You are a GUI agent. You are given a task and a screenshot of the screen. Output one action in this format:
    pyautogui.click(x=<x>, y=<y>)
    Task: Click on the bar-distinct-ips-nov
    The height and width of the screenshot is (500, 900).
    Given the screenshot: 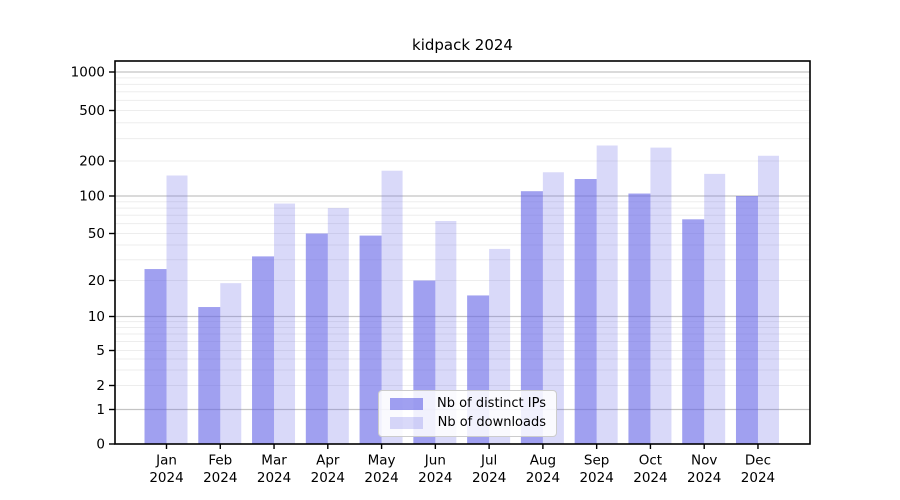 What is the action you would take?
    pyautogui.click(x=693, y=331)
    